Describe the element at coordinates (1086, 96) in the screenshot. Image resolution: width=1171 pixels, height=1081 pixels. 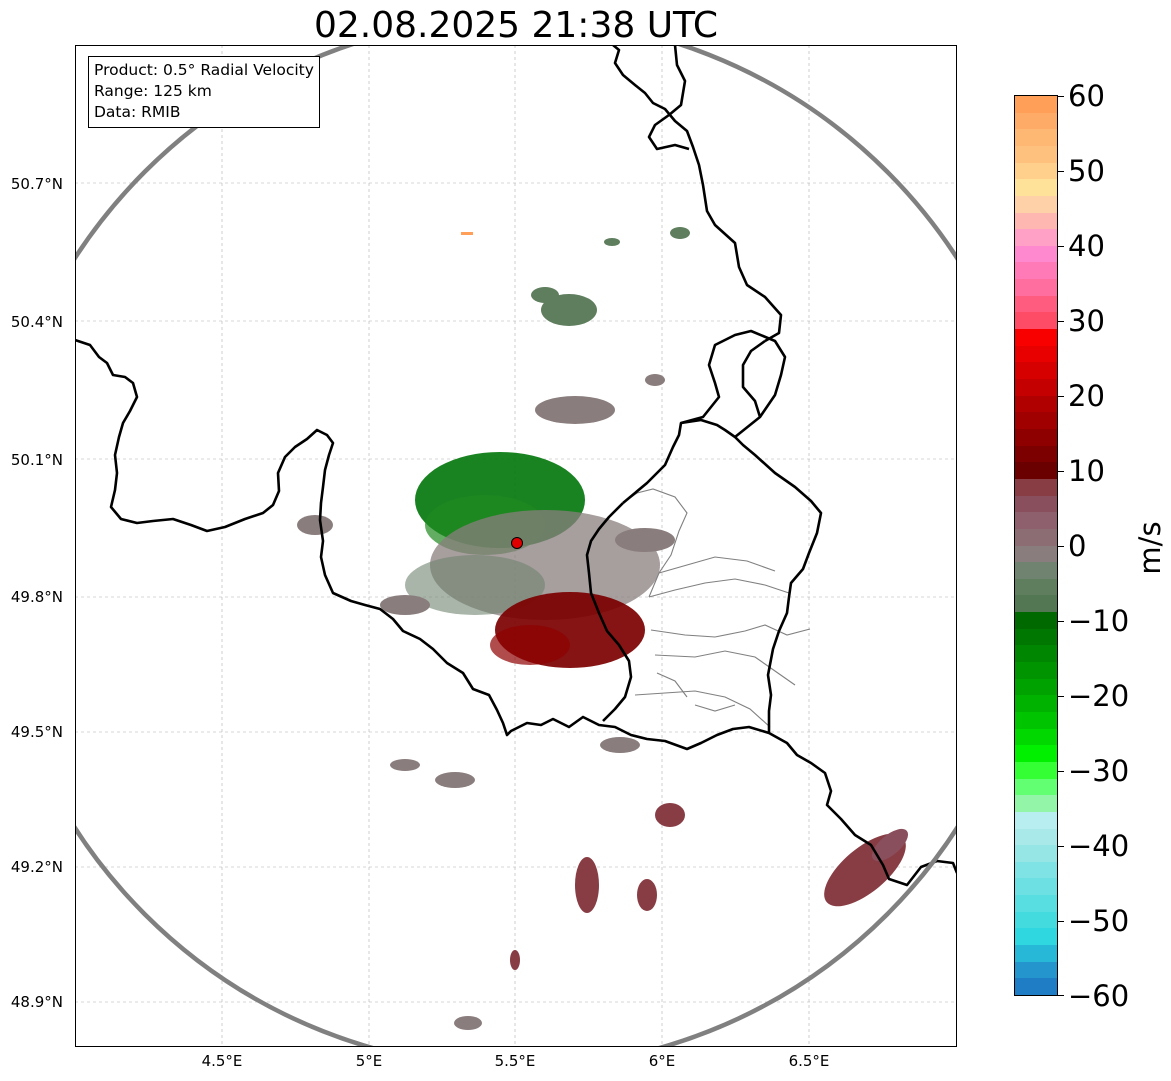
I see `colorbar-label: 60` at that location.